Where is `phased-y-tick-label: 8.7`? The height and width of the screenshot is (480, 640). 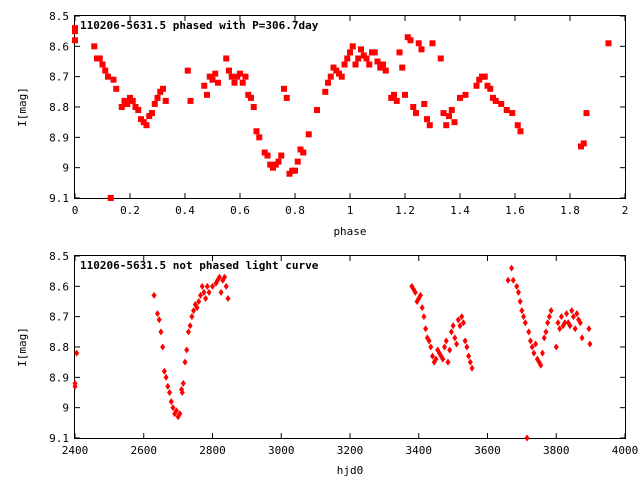 phased-y-tick-label: 8.7 is located at coordinates (59, 77).